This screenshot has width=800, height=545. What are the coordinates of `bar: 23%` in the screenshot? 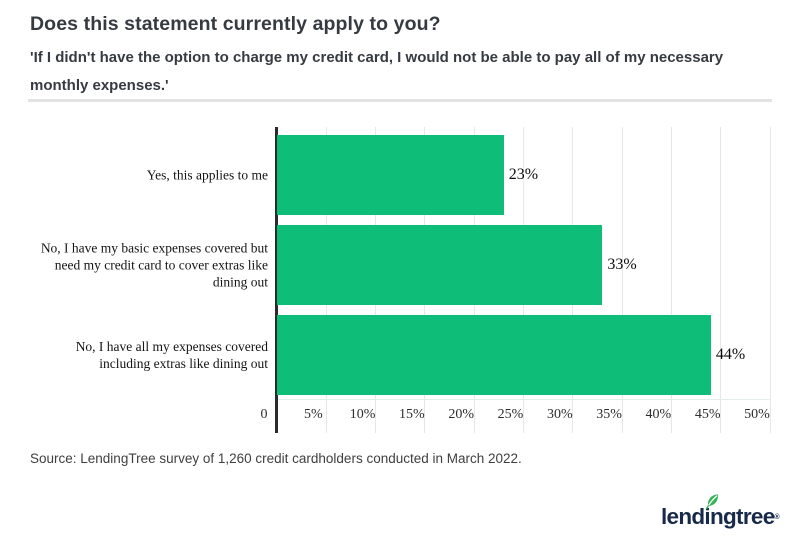 It's located at (407, 175).